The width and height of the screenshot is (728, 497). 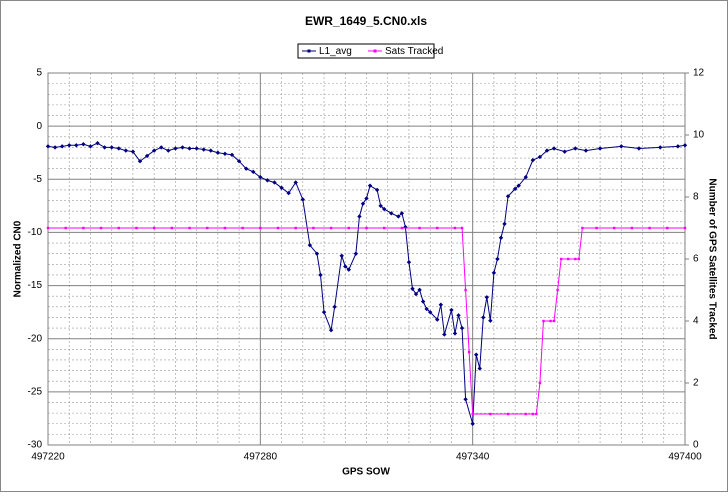 What do you see at coordinates (48, 457) in the screenshot?
I see `x-tick-label: 497220` at bounding box center [48, 457].